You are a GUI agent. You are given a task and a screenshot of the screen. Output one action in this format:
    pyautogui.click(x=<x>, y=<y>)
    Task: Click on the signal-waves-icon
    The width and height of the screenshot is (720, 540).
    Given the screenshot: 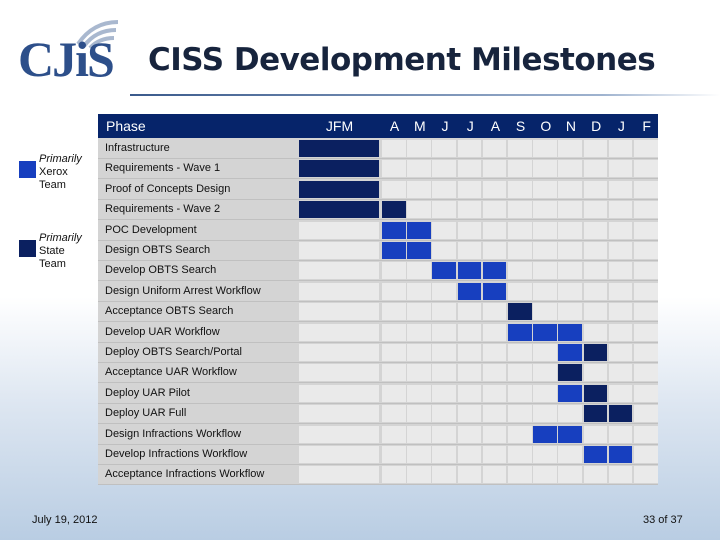 What is the action you would take?
    pyautogui.click(x=97, y=35)
    